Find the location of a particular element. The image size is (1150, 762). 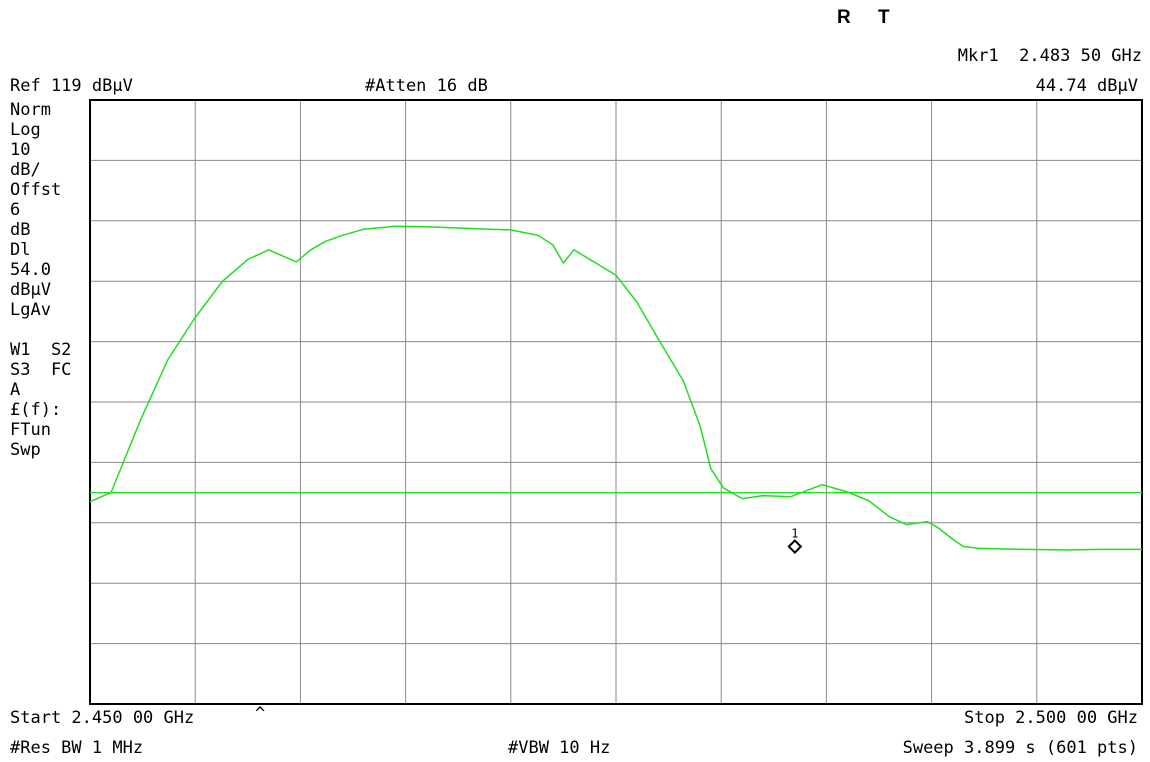

side-annotation-line: 54.0 is located at coordinates (30, 270).